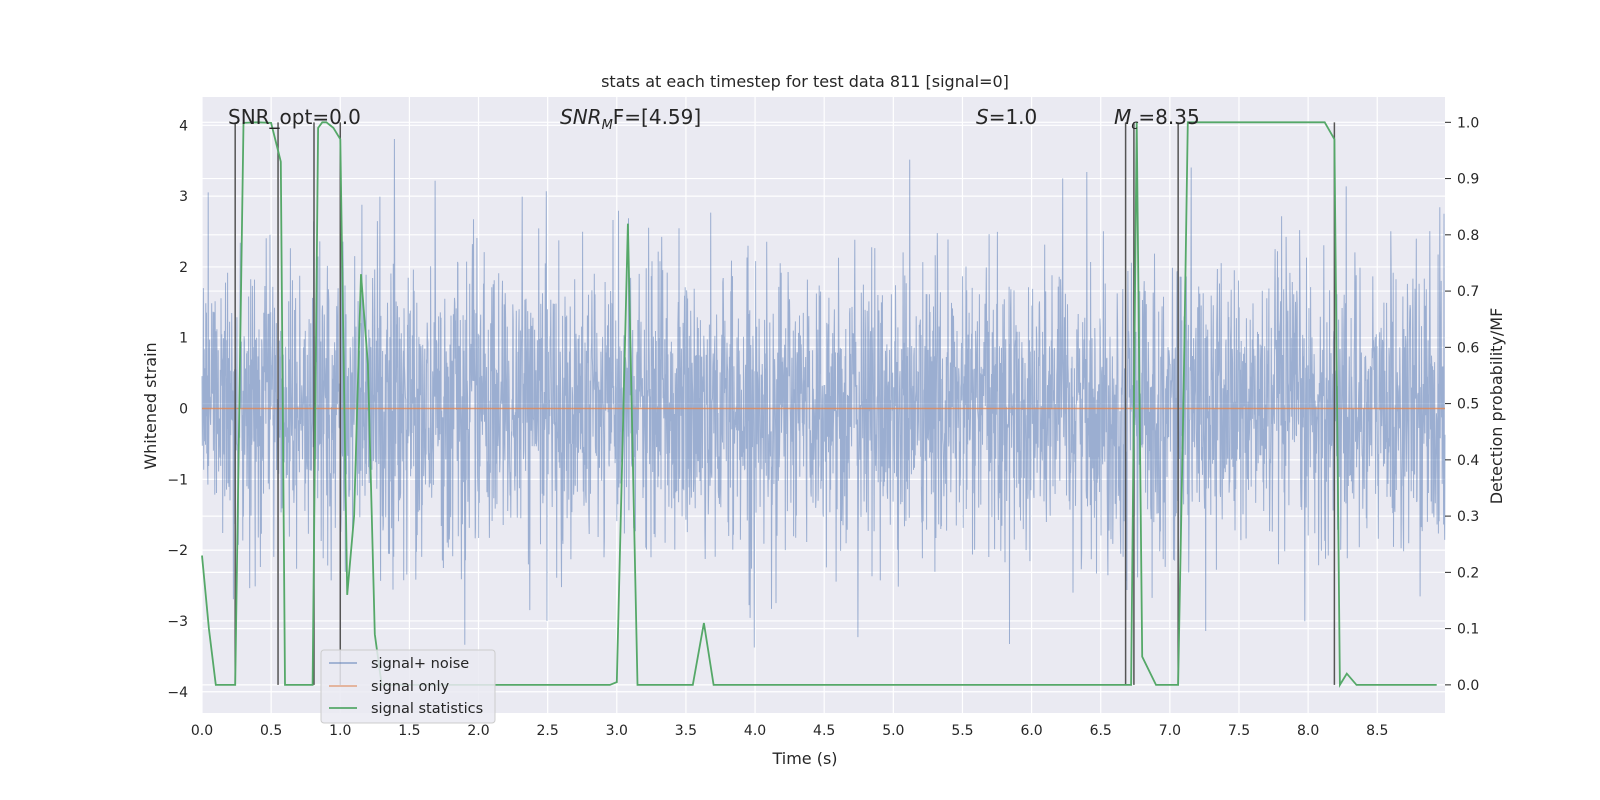  Describe the element at coordinates (294, 117) in the screenshot. I see `annotation-snr-opt: SNR_opt=0.0` at that location.